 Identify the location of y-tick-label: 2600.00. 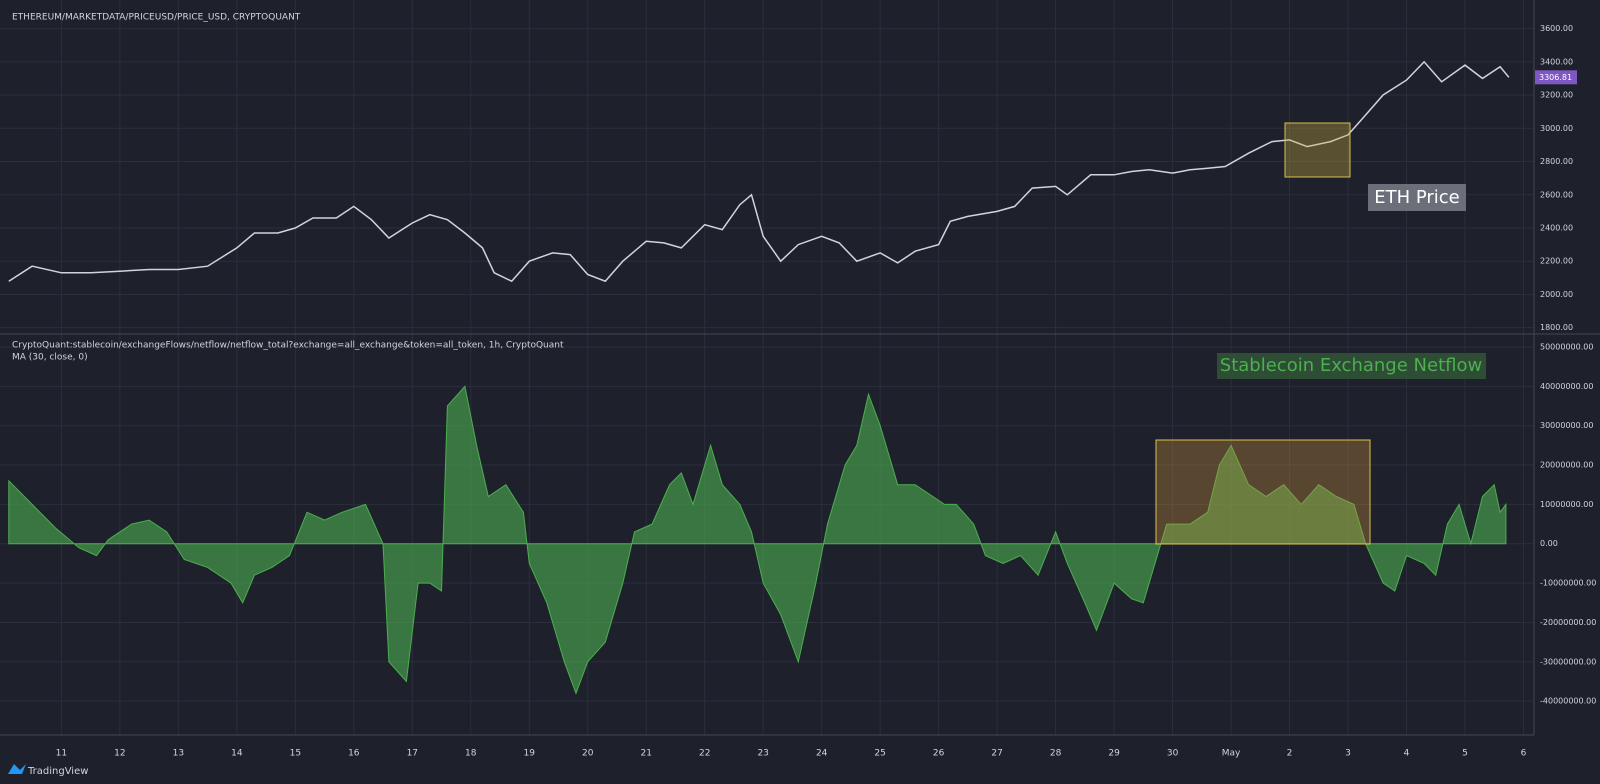
(1556, 194).